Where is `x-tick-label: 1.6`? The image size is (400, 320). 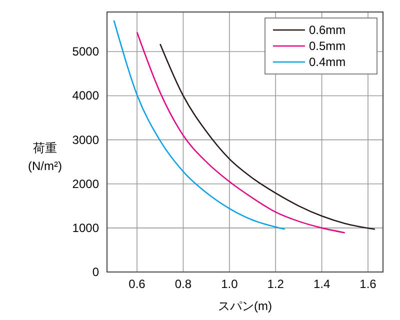
x-tick-label: 1.6 is located at coordinates (368, 284).